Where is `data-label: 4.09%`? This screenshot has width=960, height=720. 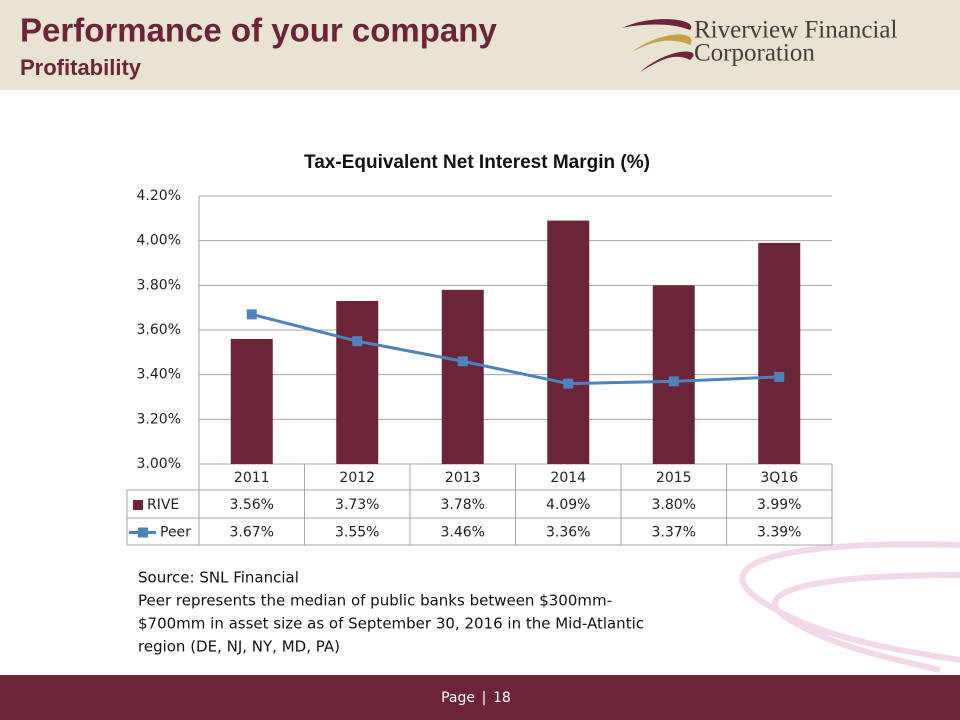 data-label: 4.09% is located at coordinates (568, 505).